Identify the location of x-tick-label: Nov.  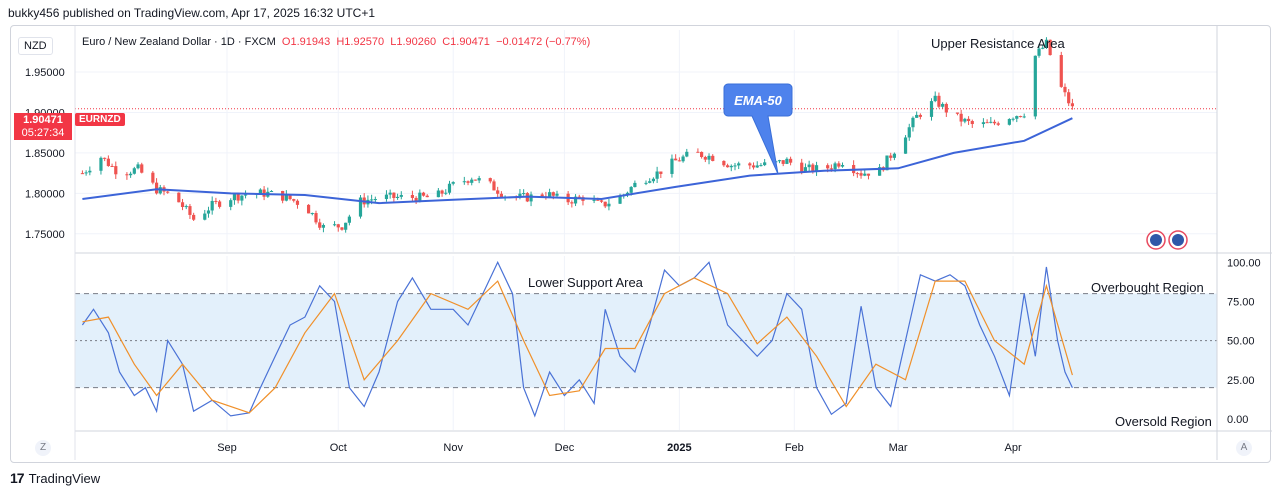
(453, 448).